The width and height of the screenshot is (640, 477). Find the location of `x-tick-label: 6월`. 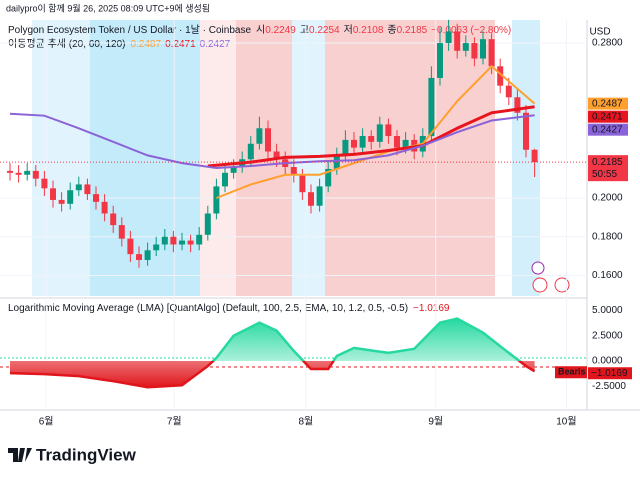

x-tick-label: 6월 is located at coordinates (46, 422).